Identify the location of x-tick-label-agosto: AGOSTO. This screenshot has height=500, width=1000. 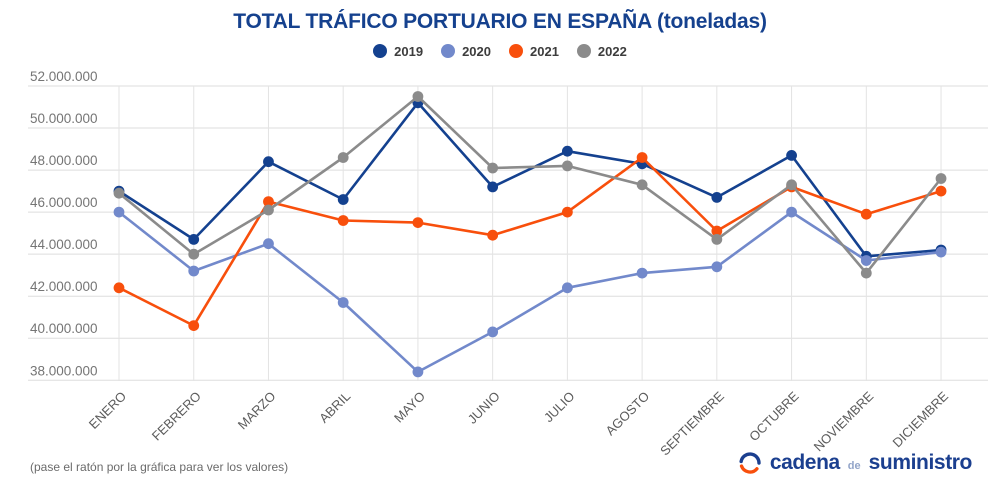
(627, 414).